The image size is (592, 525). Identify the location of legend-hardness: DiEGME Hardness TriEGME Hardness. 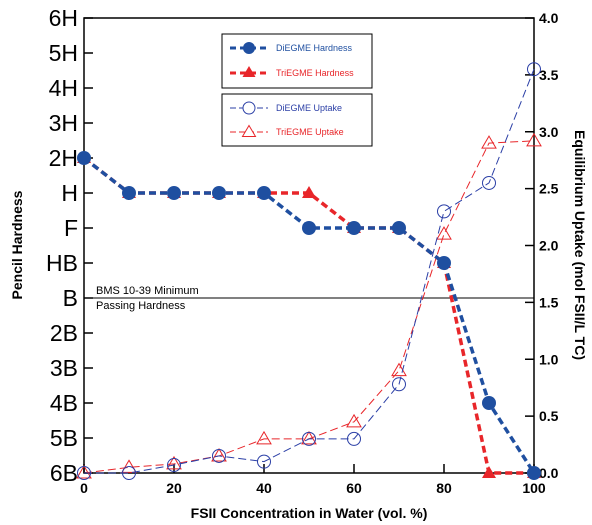
(297, 61).